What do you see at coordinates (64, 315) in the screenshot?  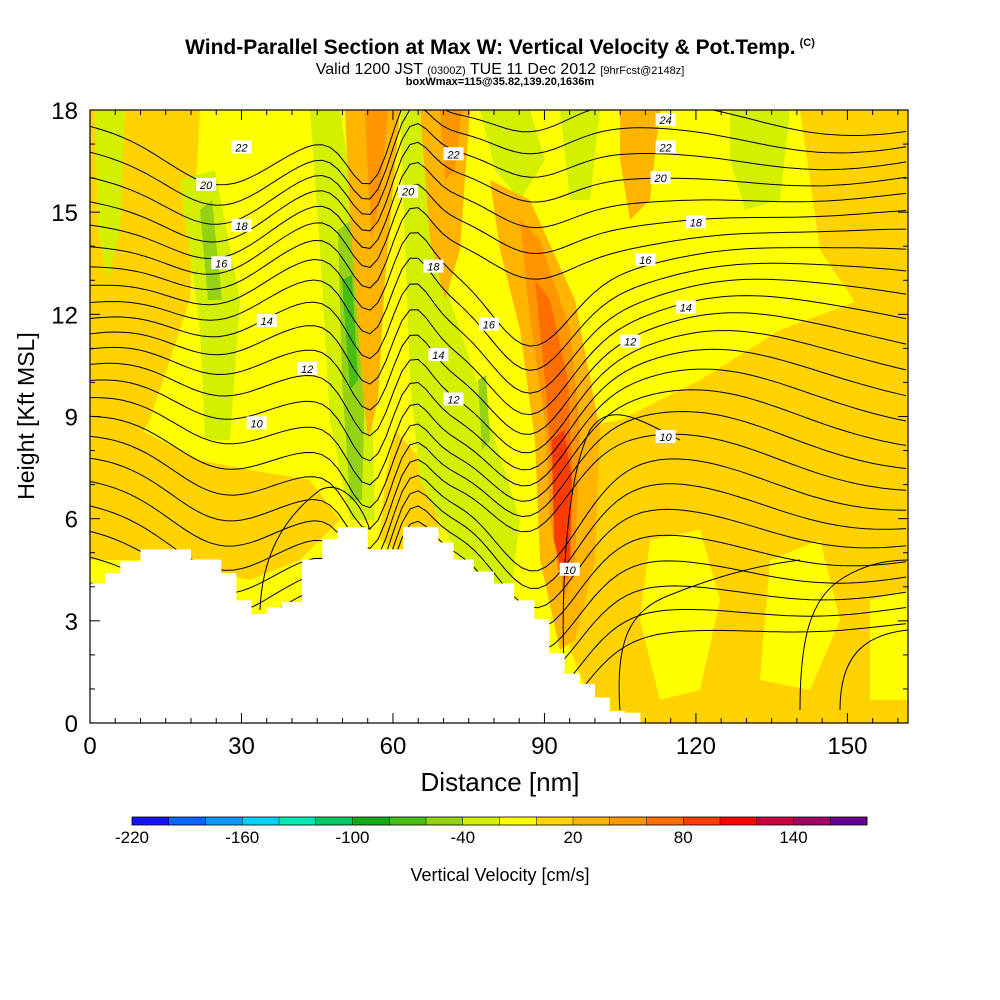 I see `y-tick-label: 12` at bounding box center [64, 315].